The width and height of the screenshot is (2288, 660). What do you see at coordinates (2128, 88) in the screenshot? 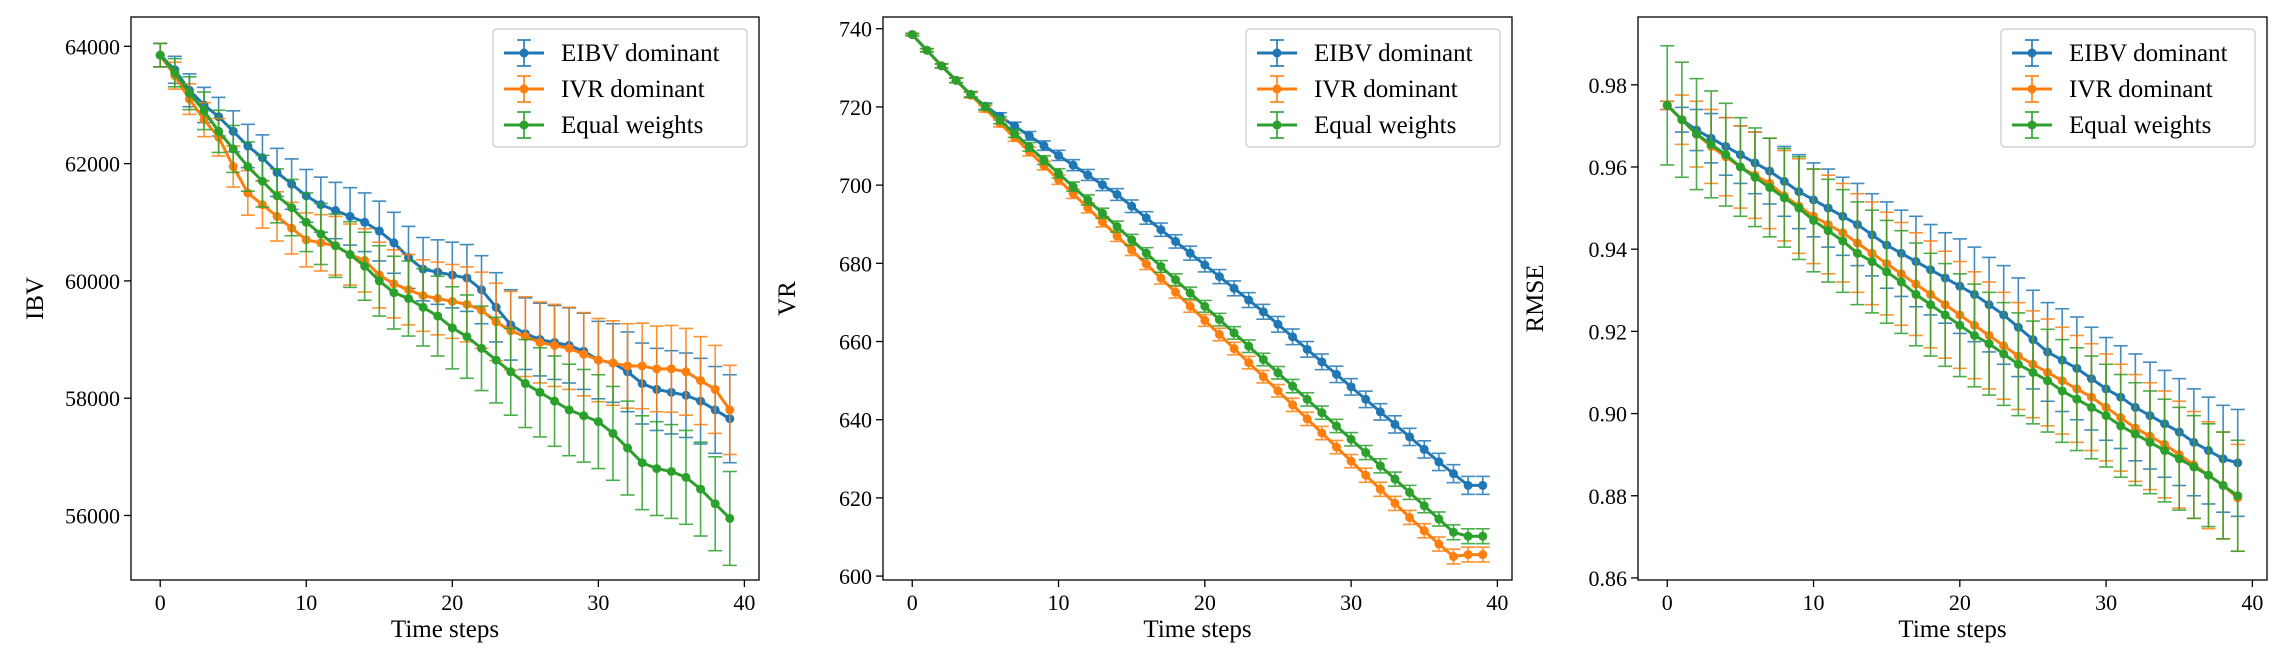
I see `legend-box` at bounding box center [2128, 88].